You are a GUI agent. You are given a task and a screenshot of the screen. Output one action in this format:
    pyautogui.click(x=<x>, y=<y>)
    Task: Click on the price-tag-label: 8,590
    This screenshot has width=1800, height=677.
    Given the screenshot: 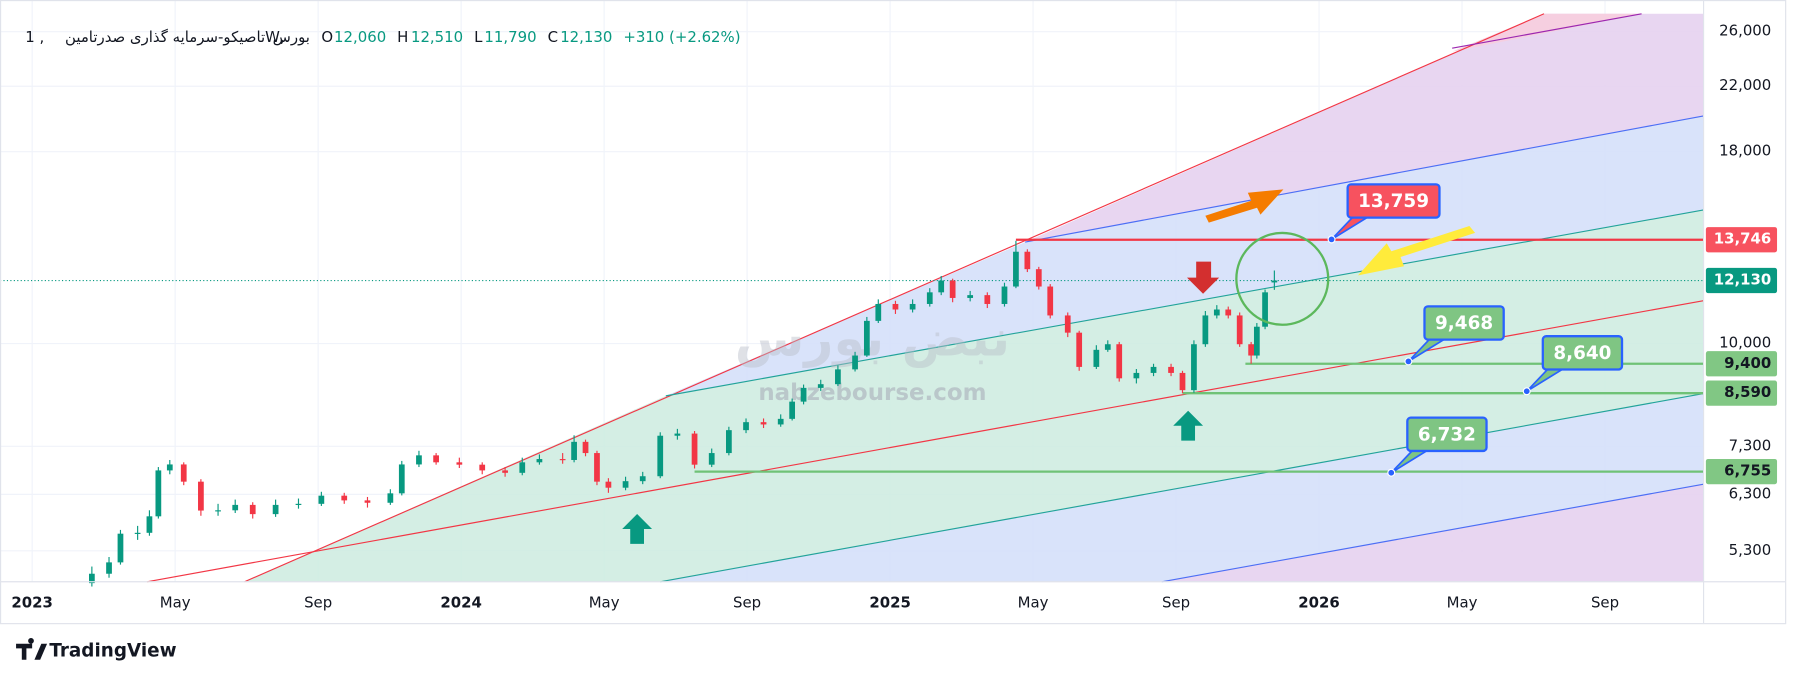 What is the action you would take?
    pyautogui.click(x=1747, y=392)
    